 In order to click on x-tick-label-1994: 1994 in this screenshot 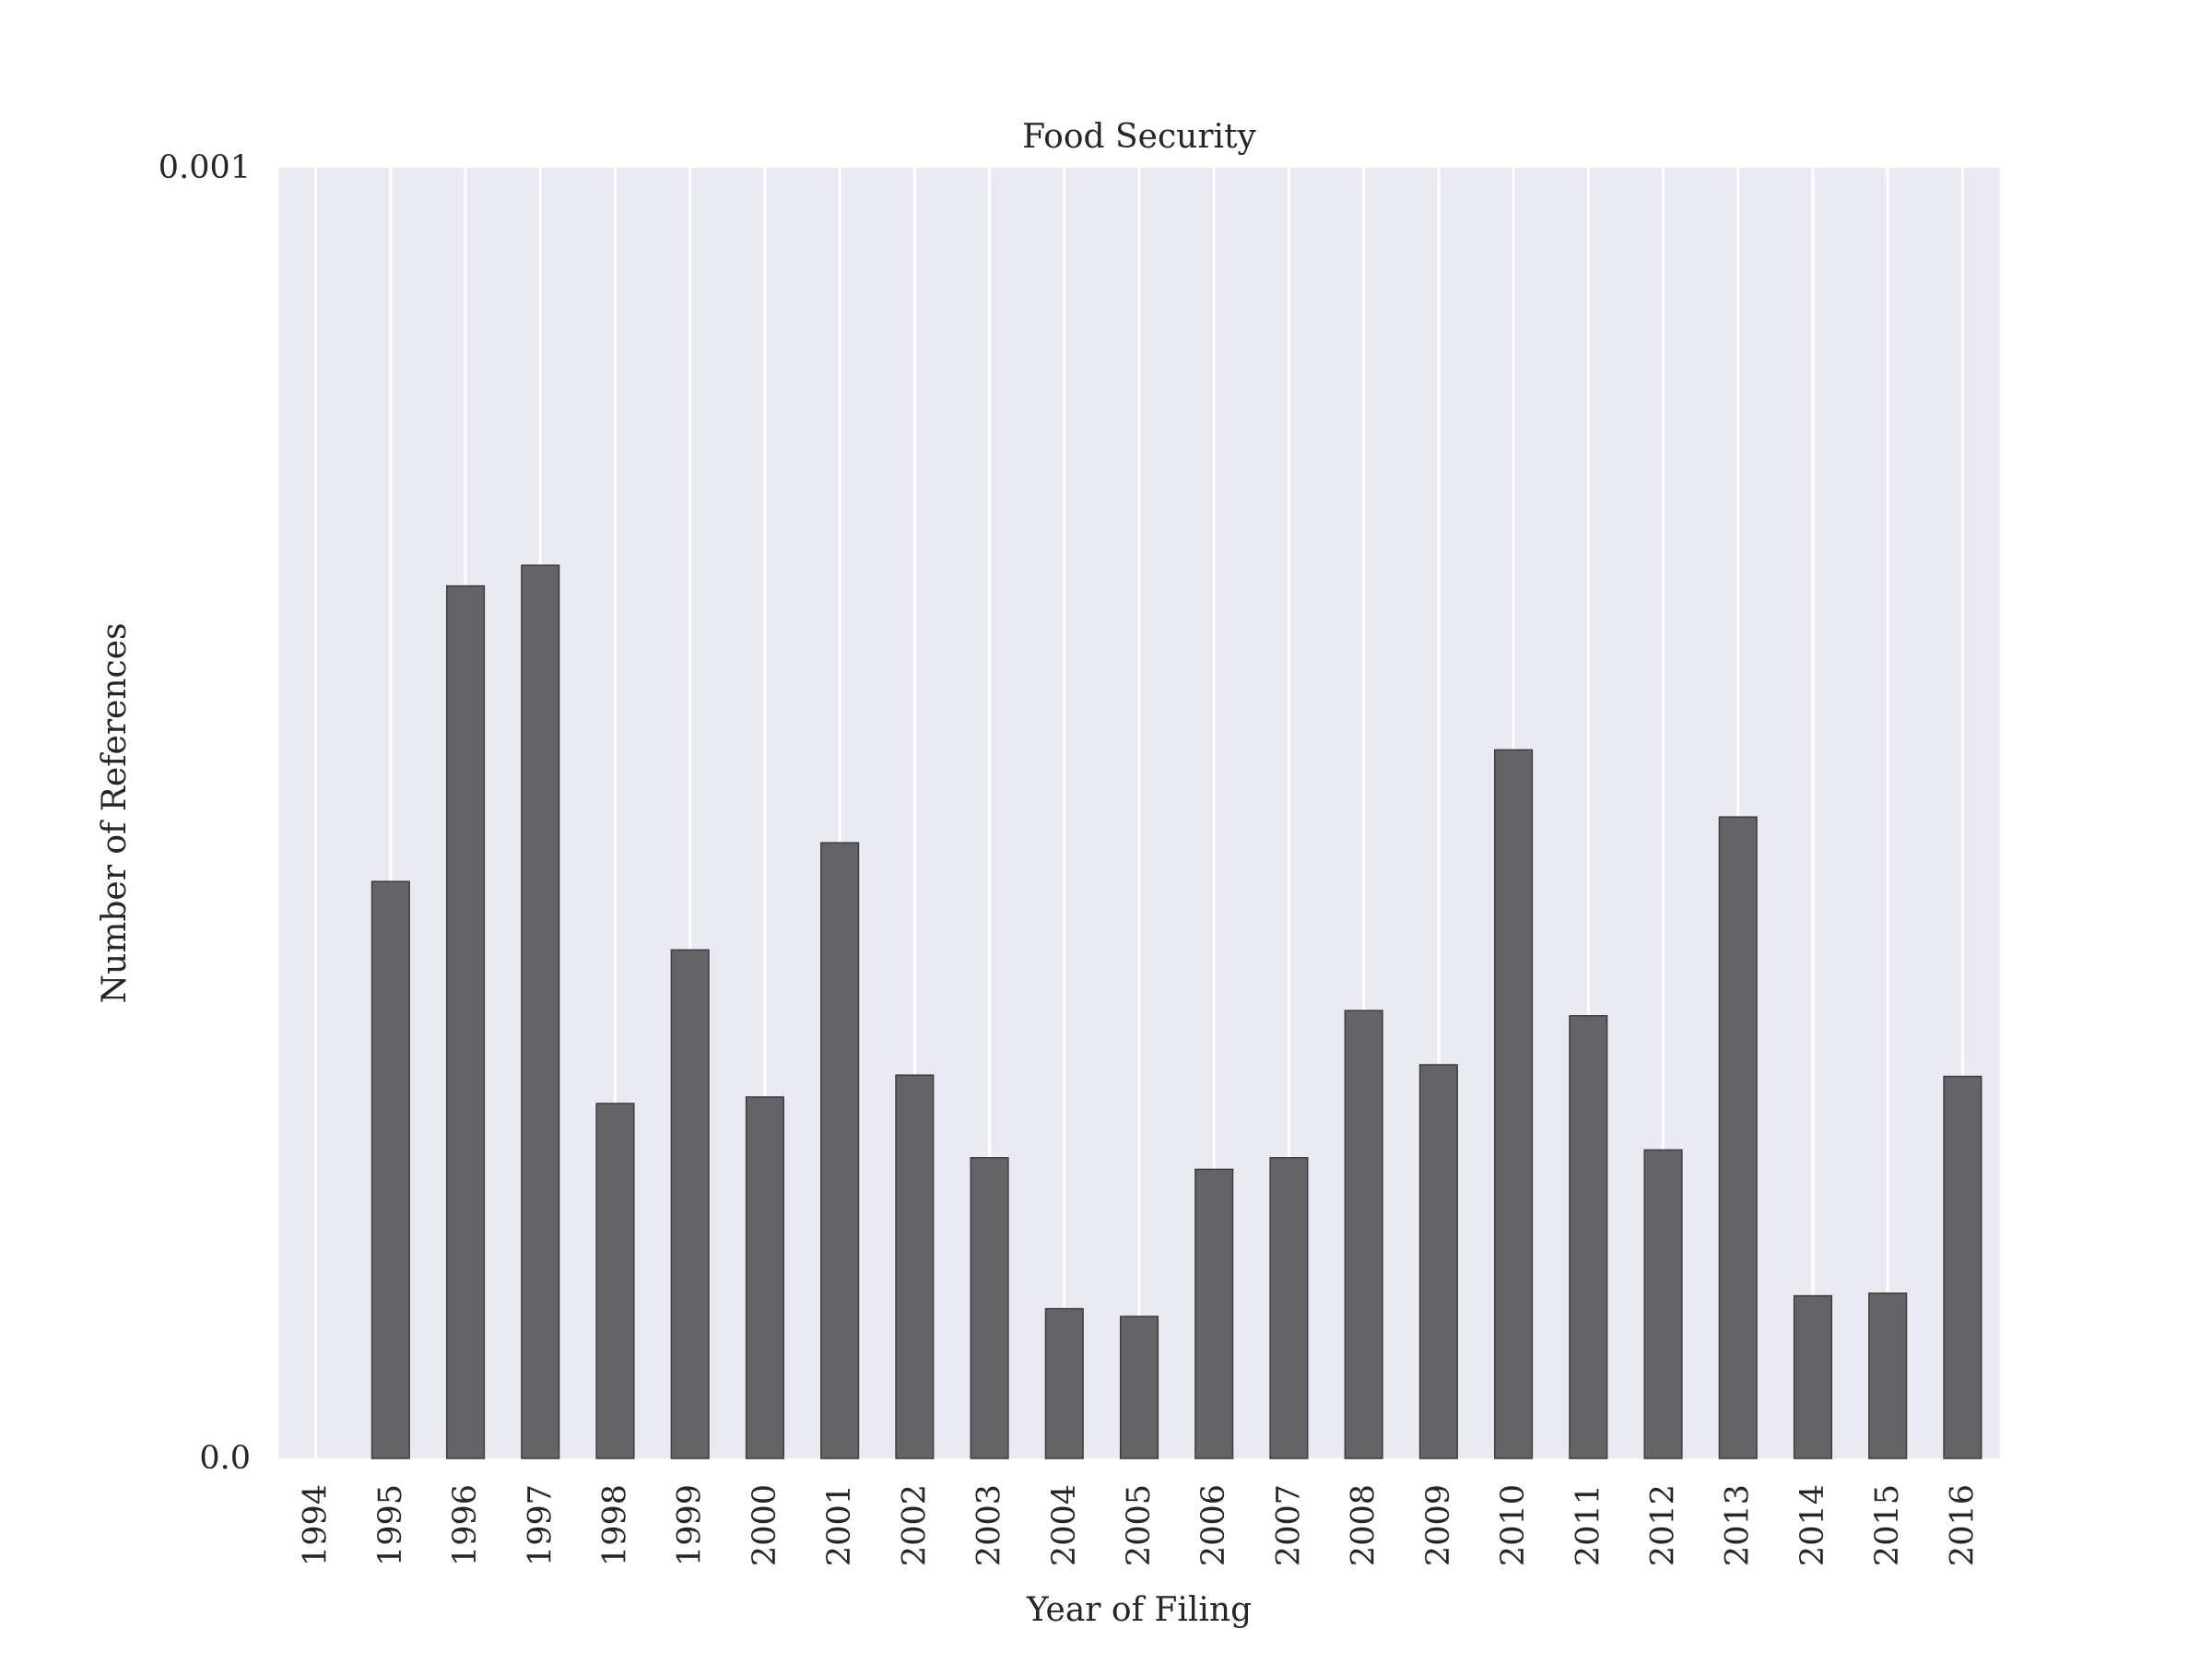, I will do `click(316, 1525)`.